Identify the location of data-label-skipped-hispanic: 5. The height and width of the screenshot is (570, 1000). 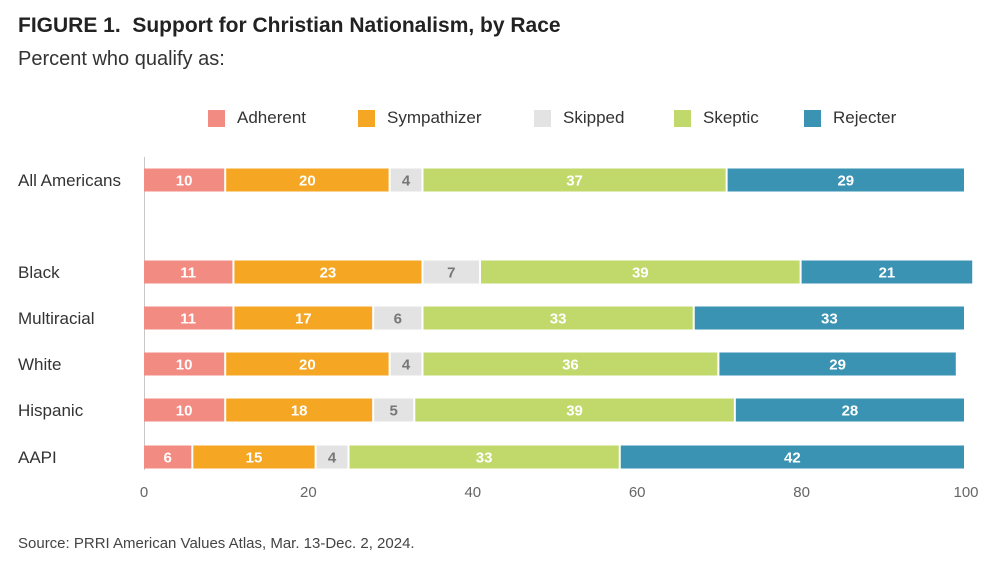
(394, 411).